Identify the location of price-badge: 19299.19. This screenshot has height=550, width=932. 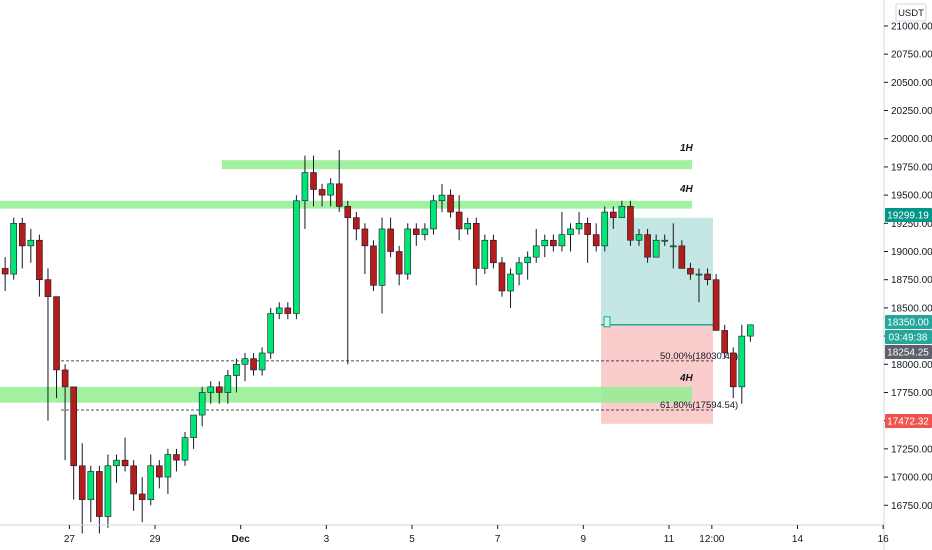
(908, 215).